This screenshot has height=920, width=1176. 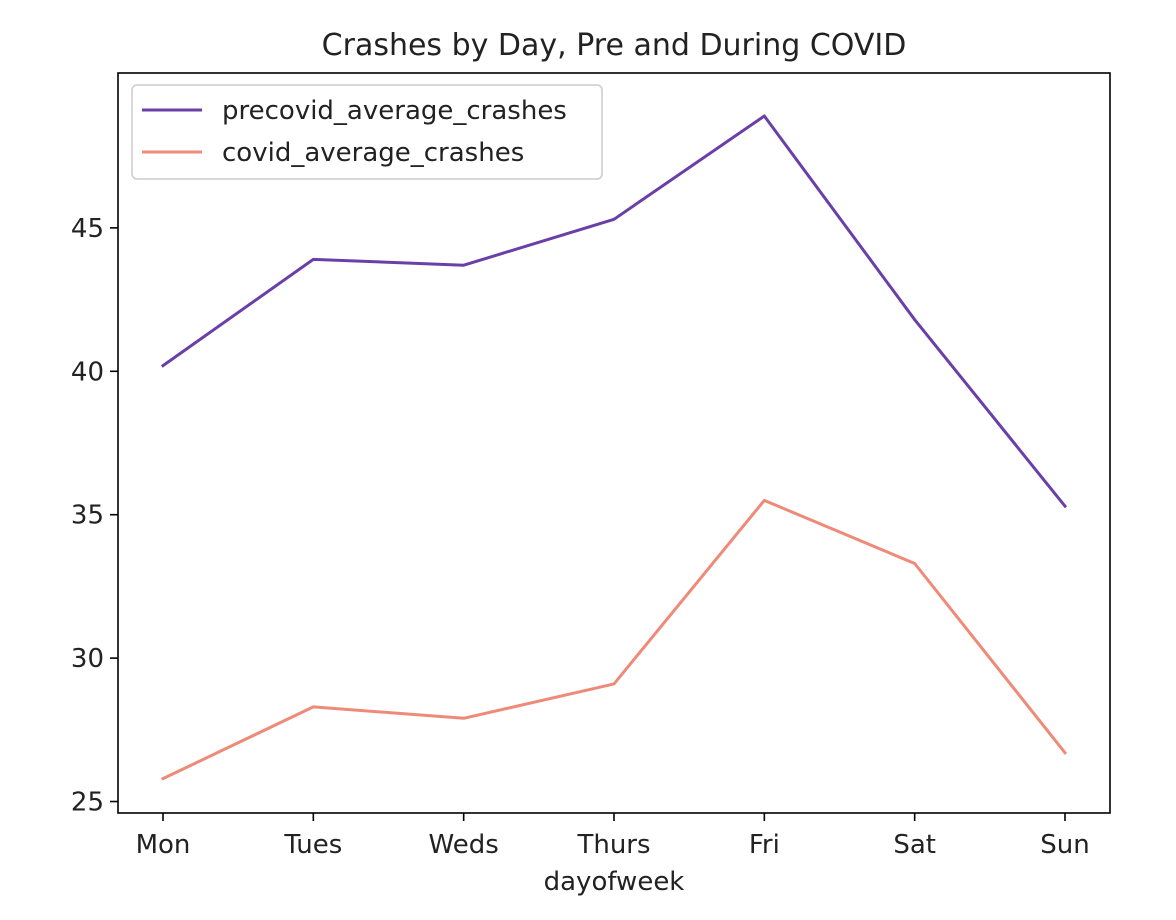 I want to click on y-tick-label: 30, so click(x=87, y=659).